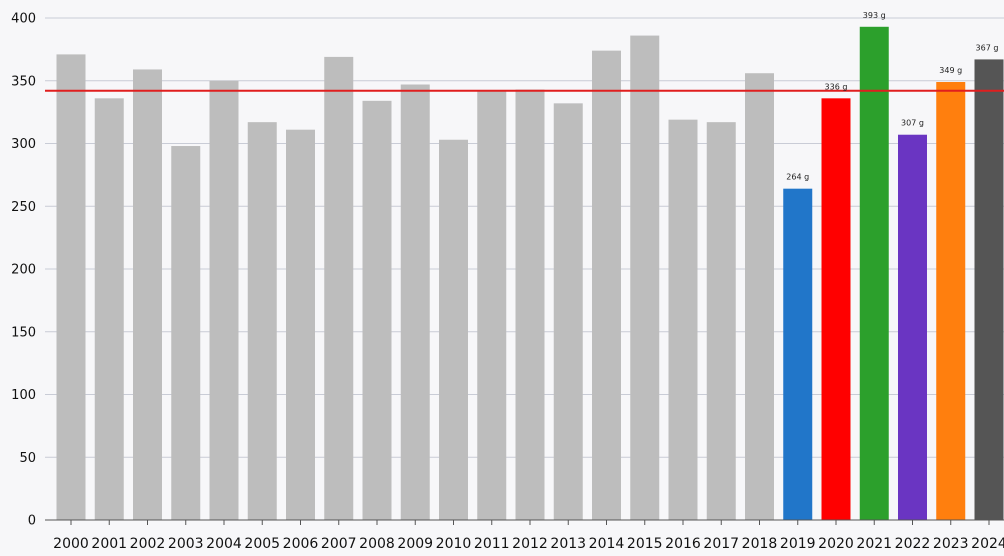 The image size is (1004, 556). Describe the element at coordinates (186, 544) in the screenshot. I see `x-tick-label: 2003` at that location.